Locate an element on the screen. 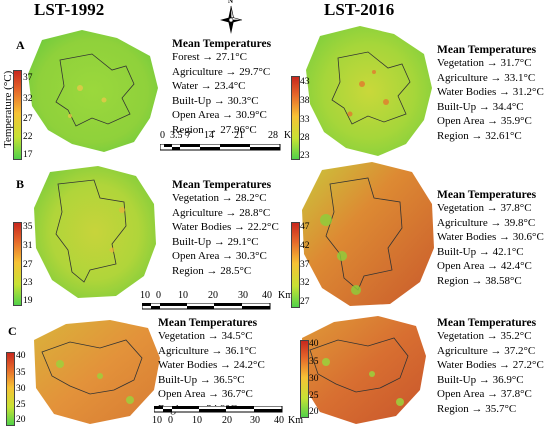 Image resolution: width=557 pixels, height=432 pixels. stat-line: Open Area → 30.9°C is located at coordinates (219, 115).